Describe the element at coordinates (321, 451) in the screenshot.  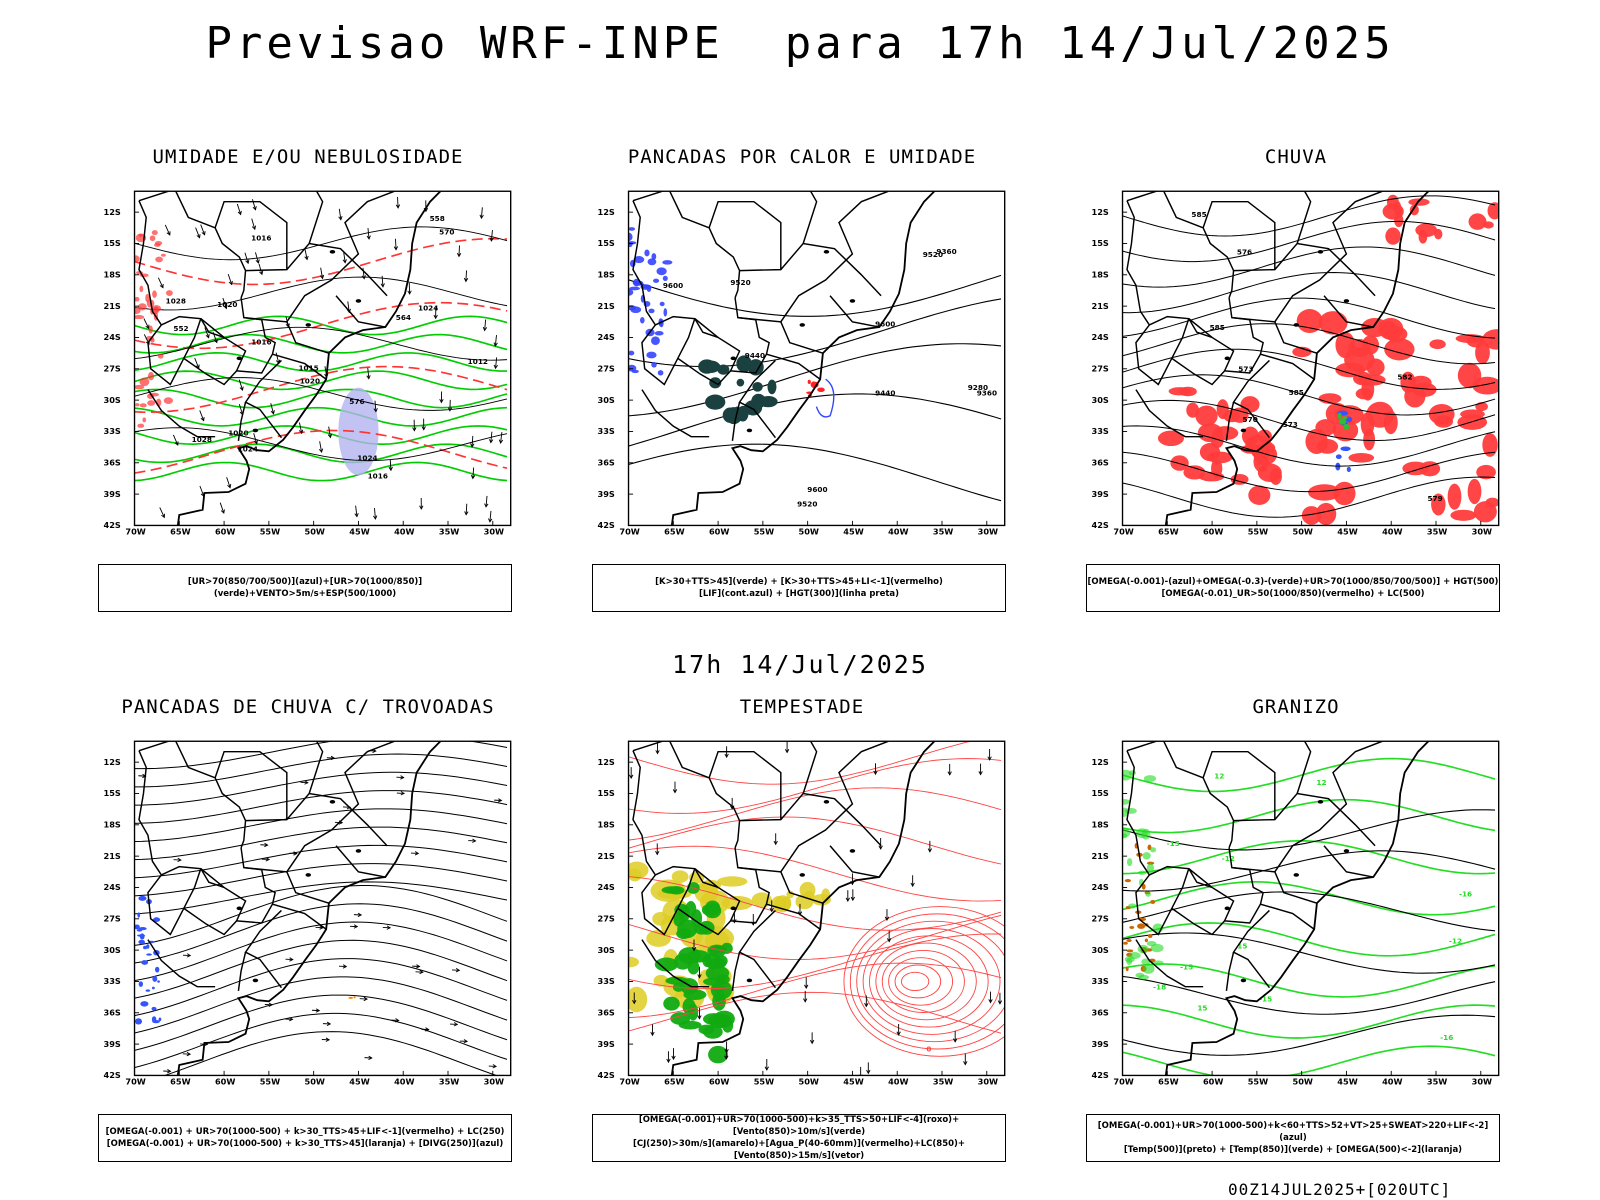
I see `thickness-line` at that location.